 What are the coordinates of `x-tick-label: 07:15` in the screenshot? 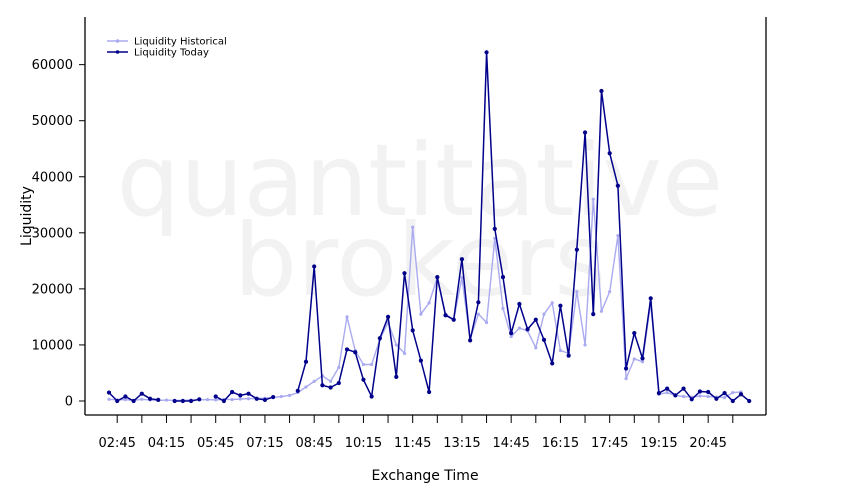 It's located at (264, 443).